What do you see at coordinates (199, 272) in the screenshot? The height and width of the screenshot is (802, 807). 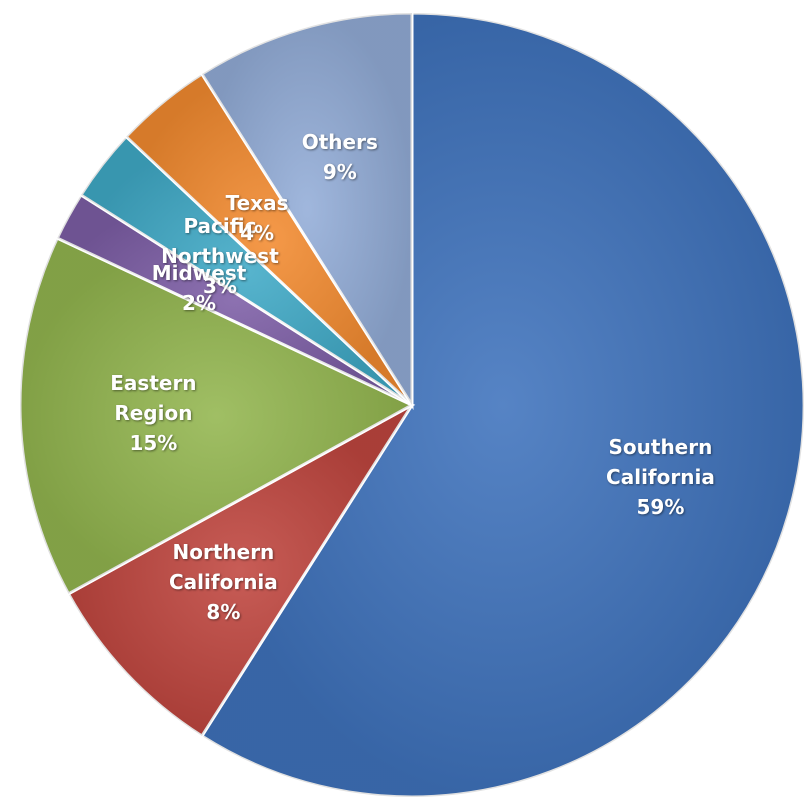 I see `category-label: Midwest` at bounding box center [199, 272].